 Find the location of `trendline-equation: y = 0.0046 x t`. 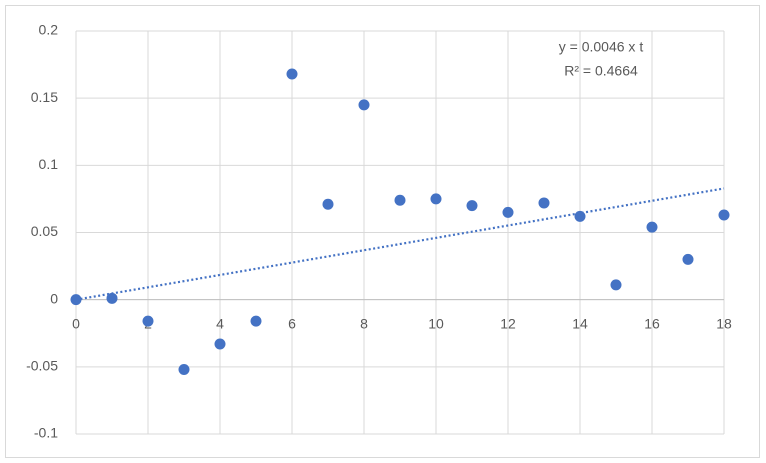

trendline-equation: y = 0.0046 x t is located at coordinates (601, 47).